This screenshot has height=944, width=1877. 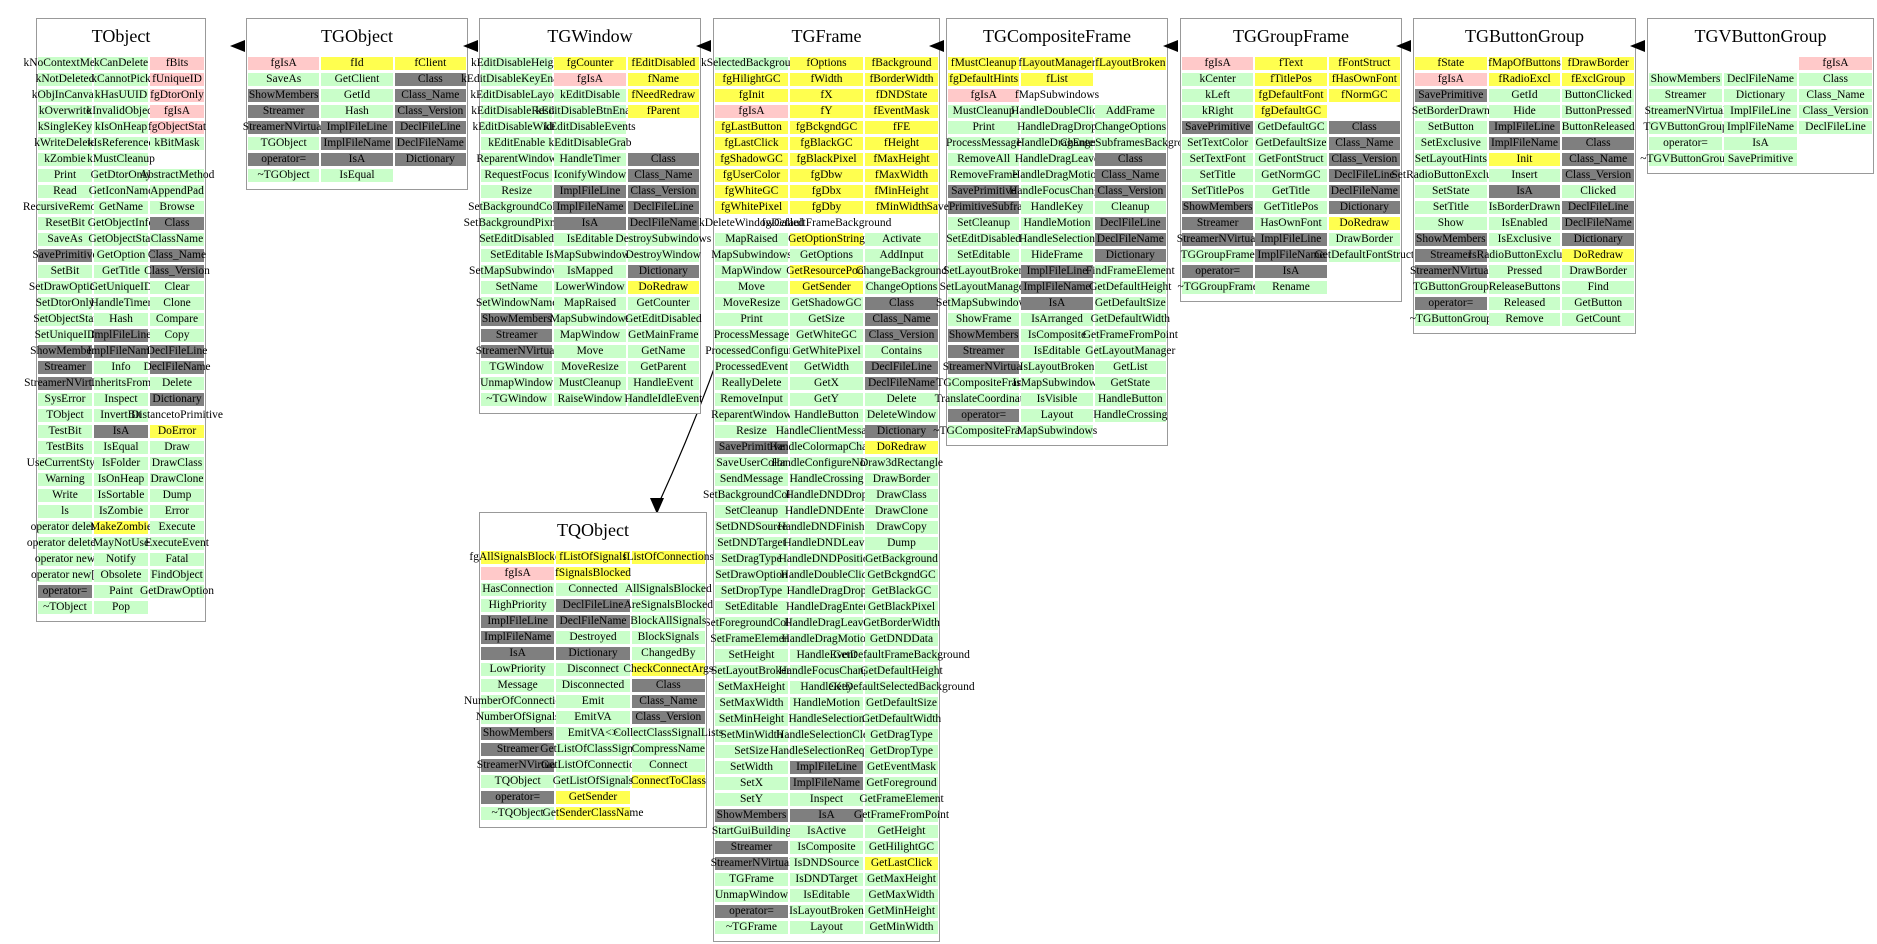 I want to click on member-cell-GetDrawOption: GetDrawOption, so click(x=177, y=591).